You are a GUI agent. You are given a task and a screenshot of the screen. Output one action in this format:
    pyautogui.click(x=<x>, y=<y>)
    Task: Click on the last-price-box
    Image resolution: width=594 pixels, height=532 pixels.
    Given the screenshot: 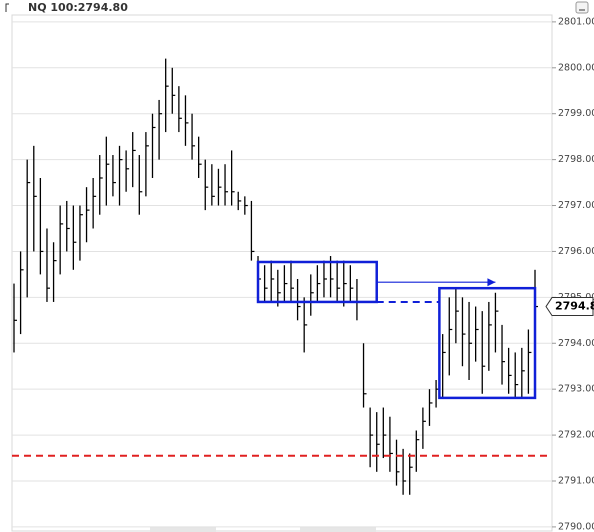 What is the action you would take?
    pyautogui.click(x=569, y=307)
    